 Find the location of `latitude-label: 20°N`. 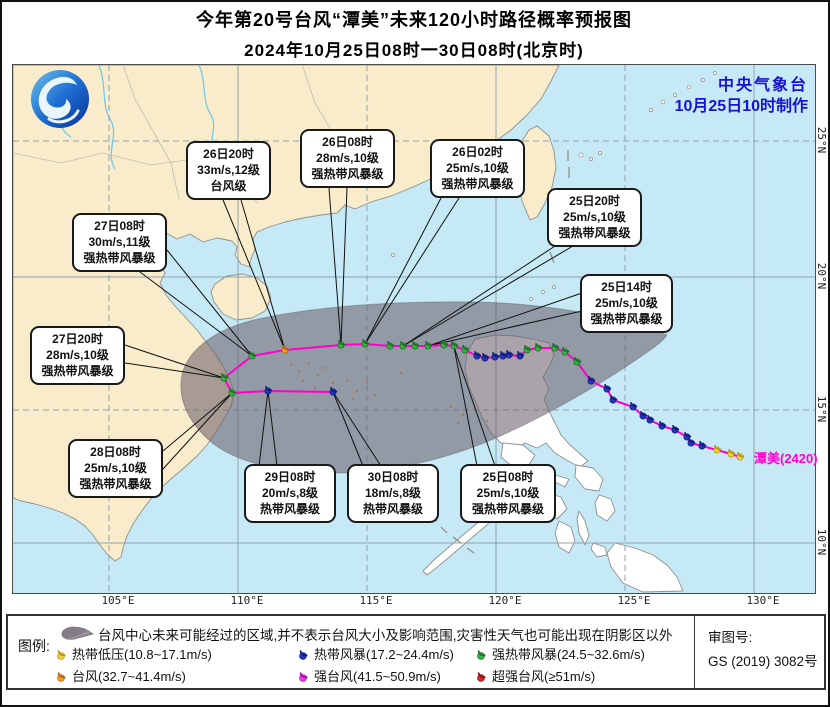

latitude-label: 20°N is located at coordinates (821, 276).